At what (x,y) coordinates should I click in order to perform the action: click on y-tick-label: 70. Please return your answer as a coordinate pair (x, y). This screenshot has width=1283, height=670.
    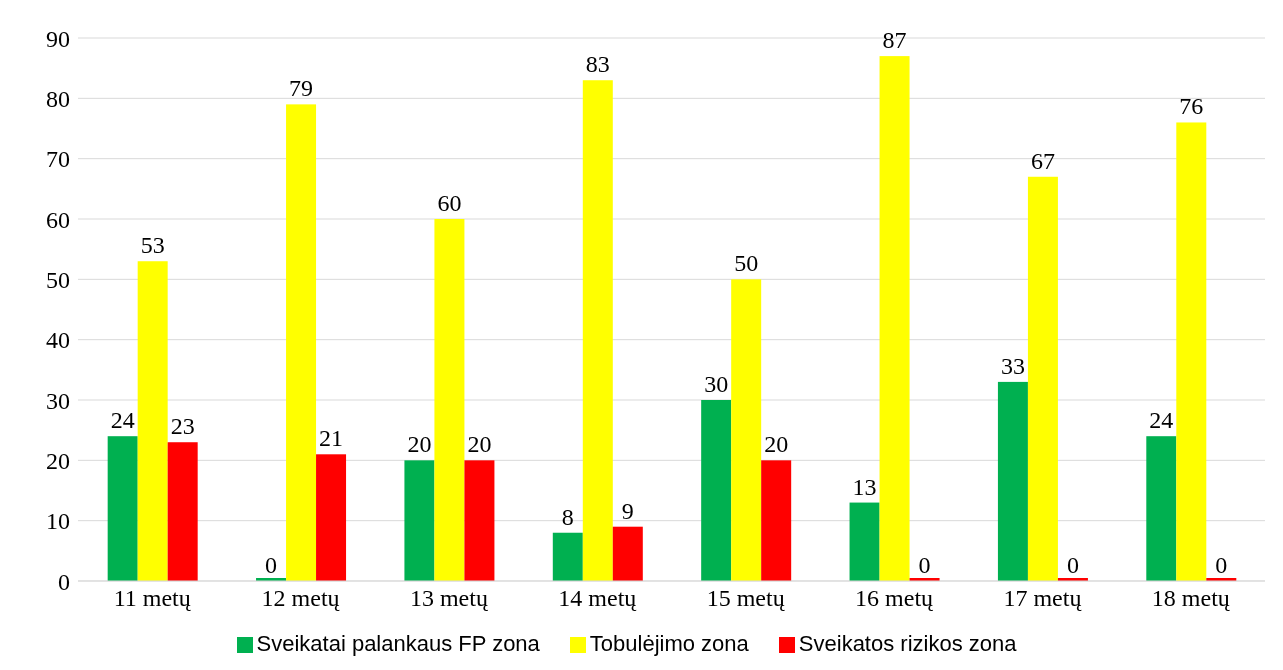
    Looking at the image, I should click on (58, 159).